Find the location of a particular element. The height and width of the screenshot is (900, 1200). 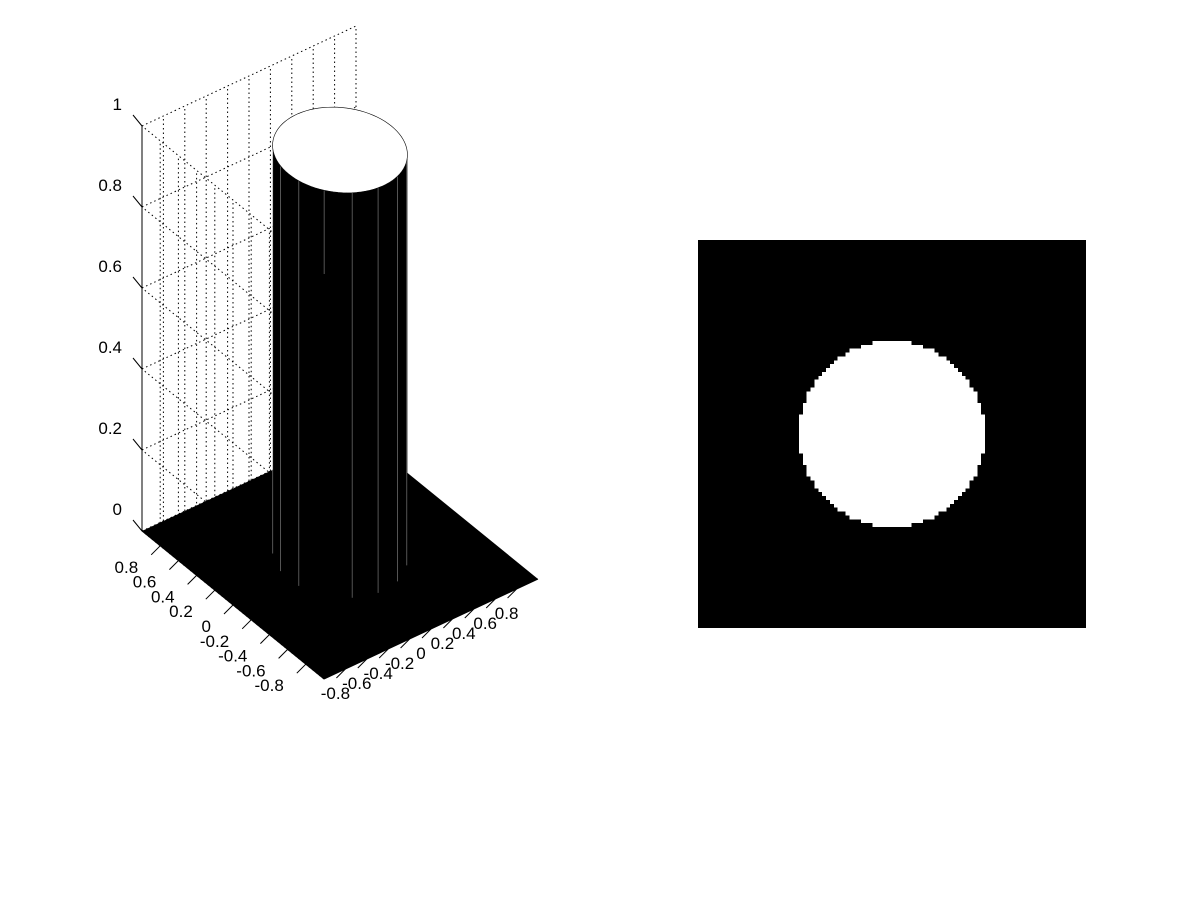

x-tick-labels: -0.8-0.6-0.4-0.20 0.20.40.60.8 is located at coordinates (420, 645).